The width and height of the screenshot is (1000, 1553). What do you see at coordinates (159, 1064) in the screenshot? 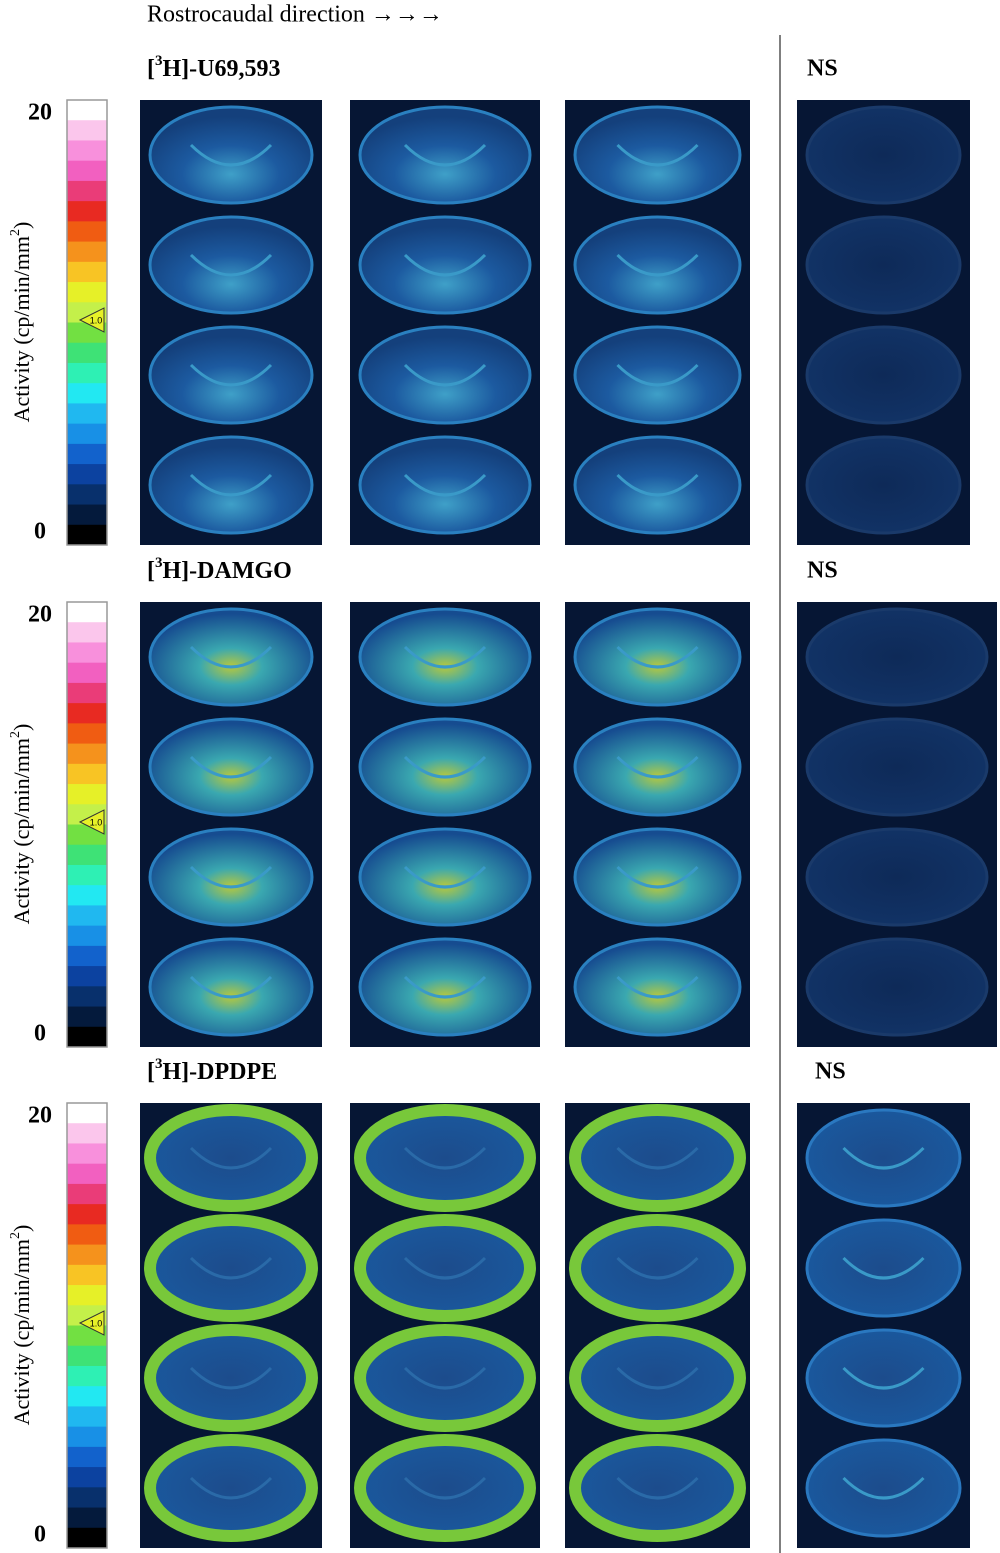
I see `title-sup: 3` at bounding box center [159, 1064].